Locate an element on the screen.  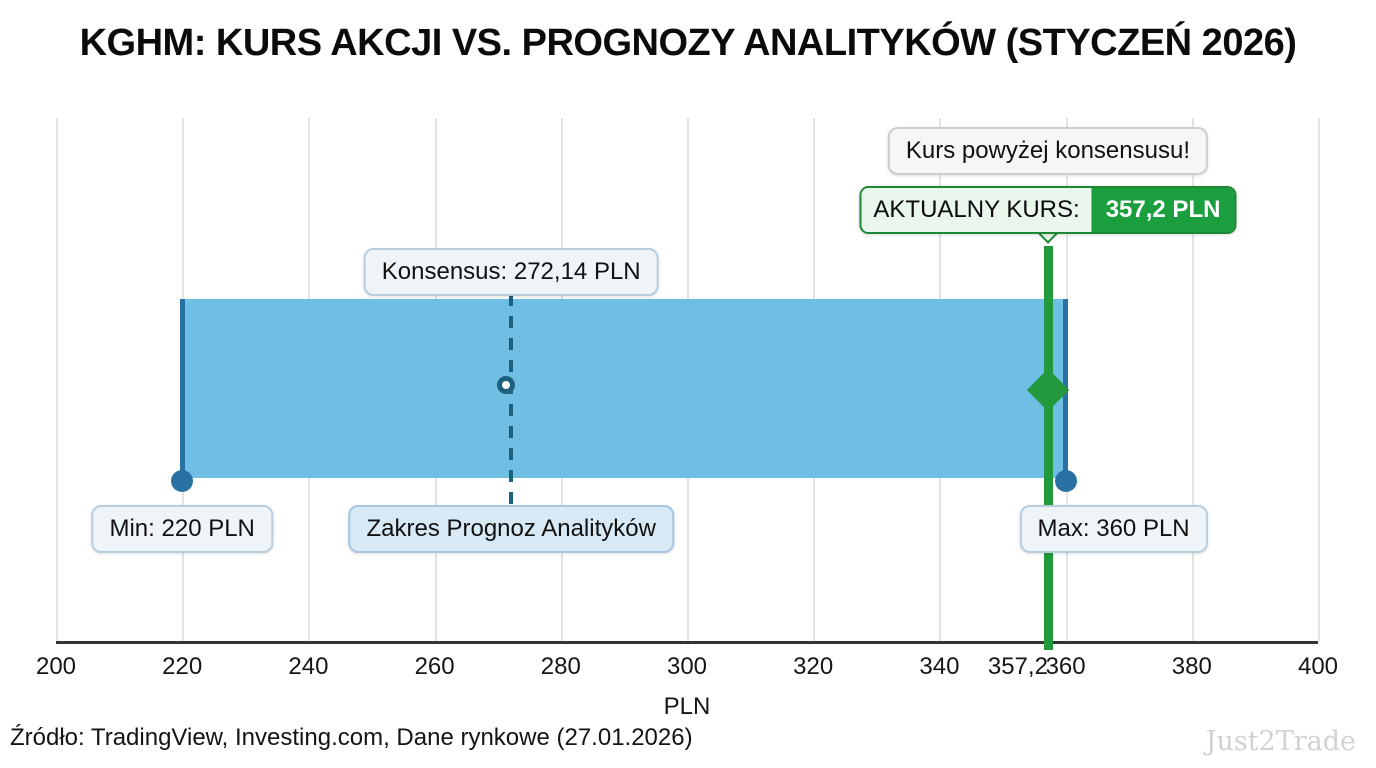
x-tick-label: 320 is located at coordinates (813, 666).